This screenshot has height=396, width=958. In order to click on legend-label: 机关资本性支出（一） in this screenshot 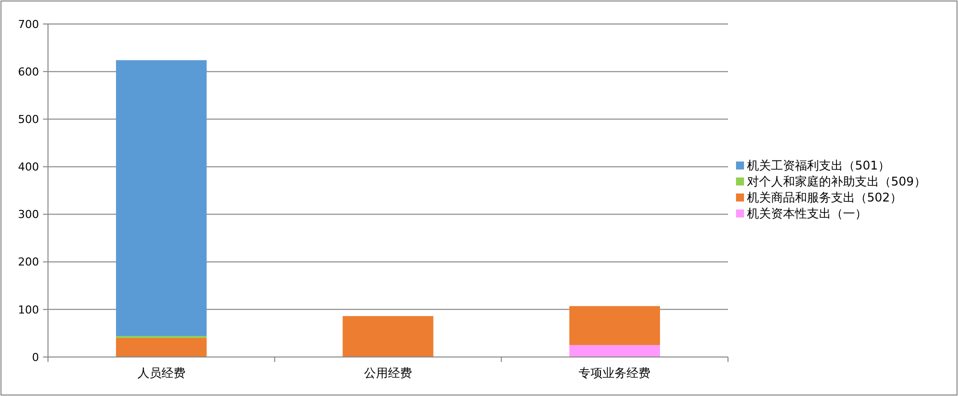, I will do `click(807, 213)`.